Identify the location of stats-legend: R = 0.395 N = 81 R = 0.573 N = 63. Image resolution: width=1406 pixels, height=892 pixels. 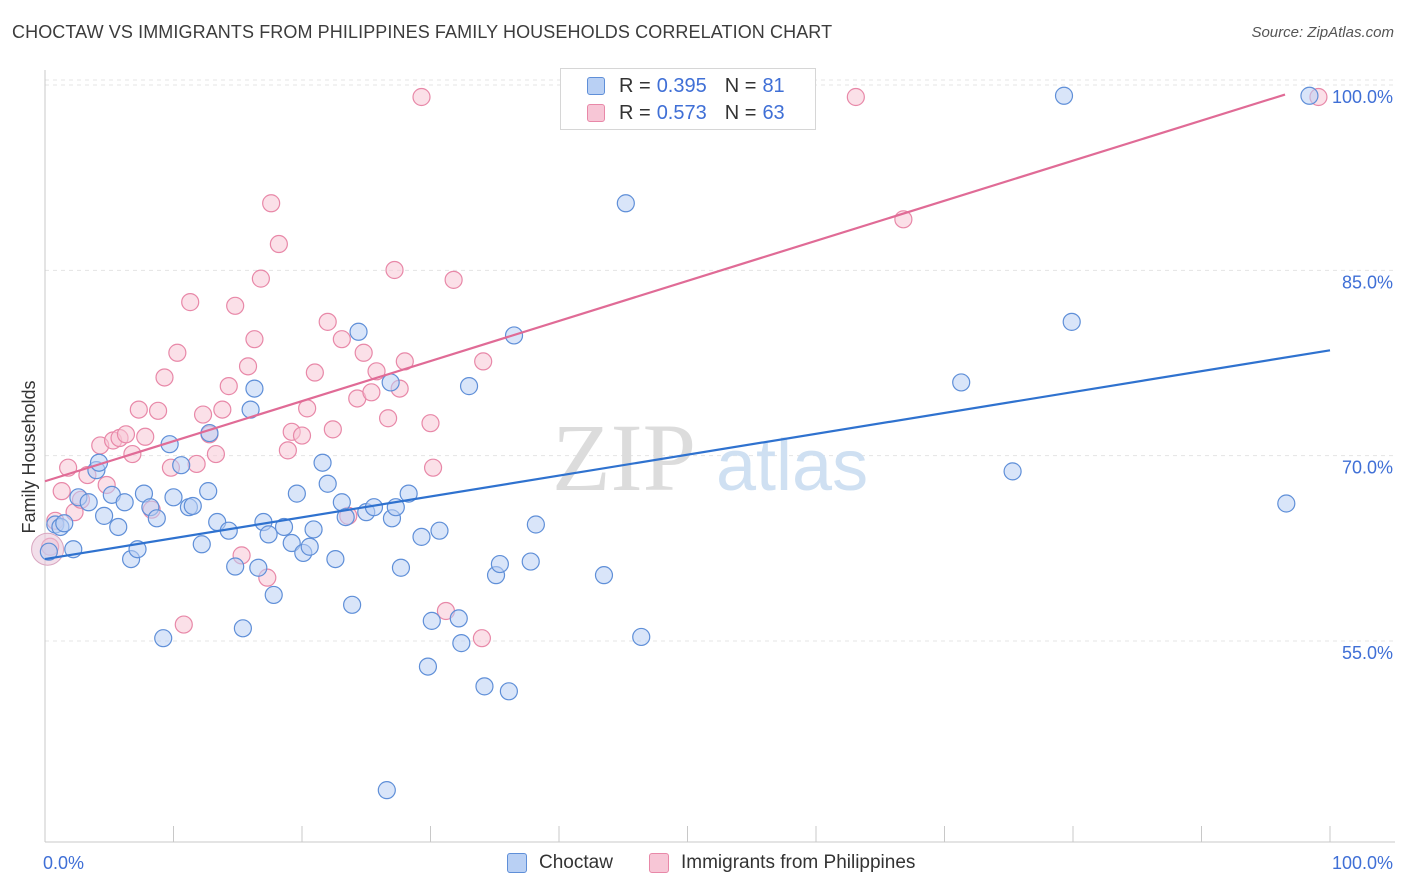
(688, 99).